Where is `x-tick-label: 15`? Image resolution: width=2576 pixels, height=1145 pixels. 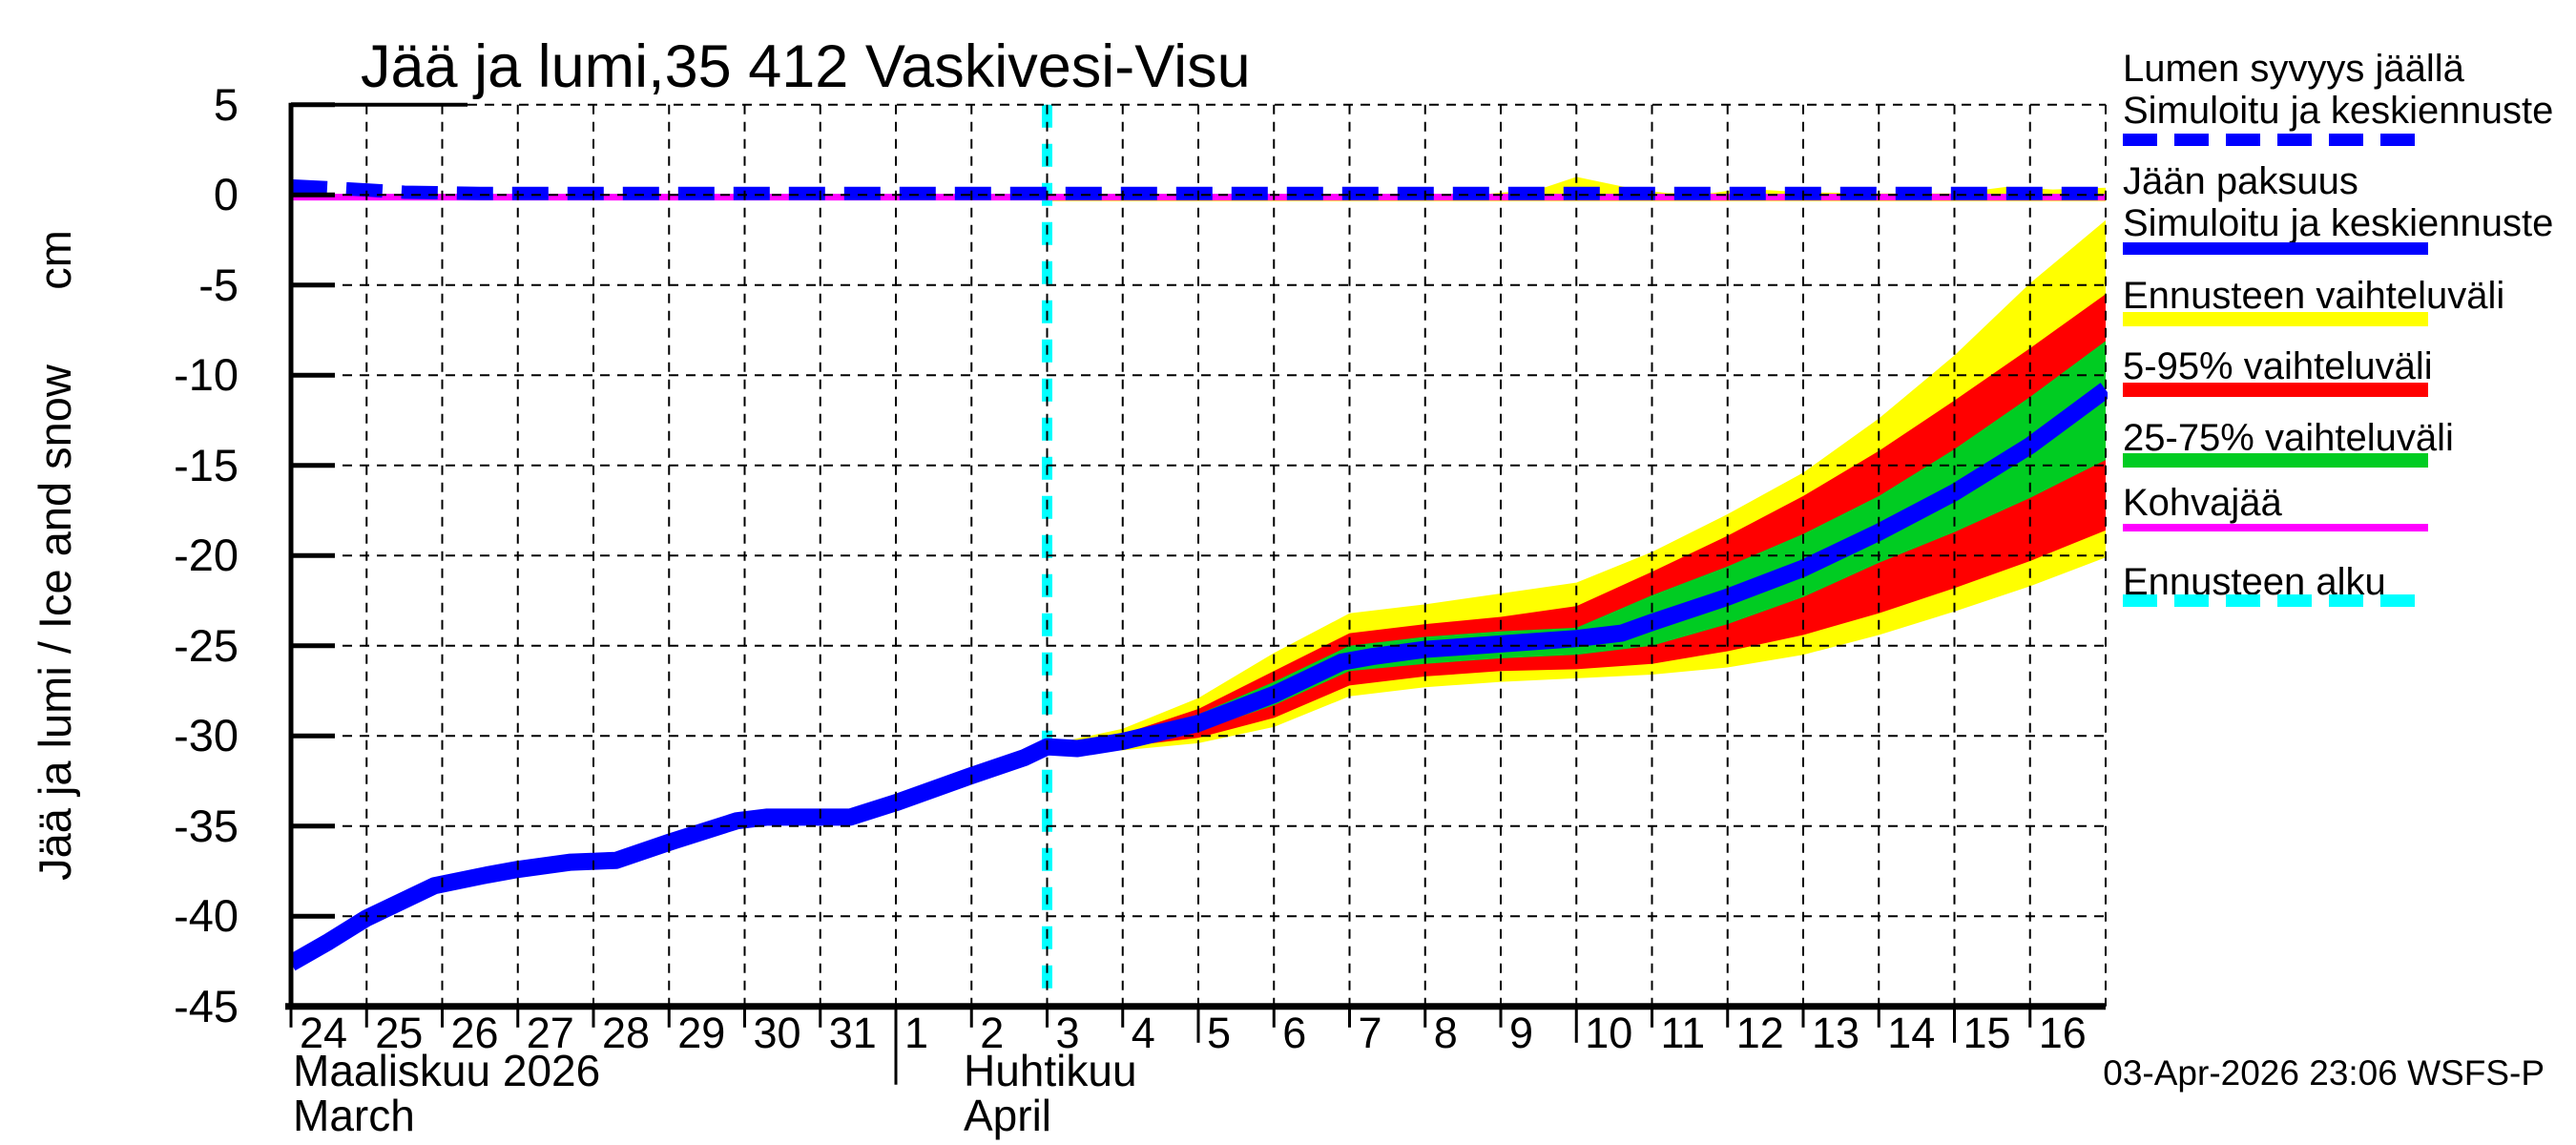 x-tick-label: 15 is located at coordinates (1987, 1033).